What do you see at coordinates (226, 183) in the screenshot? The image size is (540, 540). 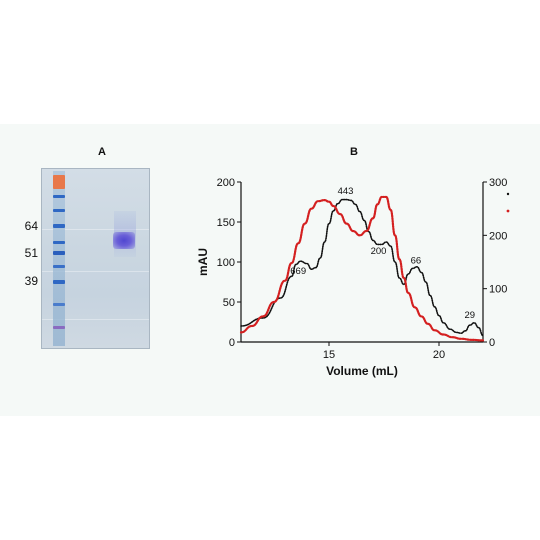 I see `y-tick-label-left: 200` at bounding box center [226, 183].